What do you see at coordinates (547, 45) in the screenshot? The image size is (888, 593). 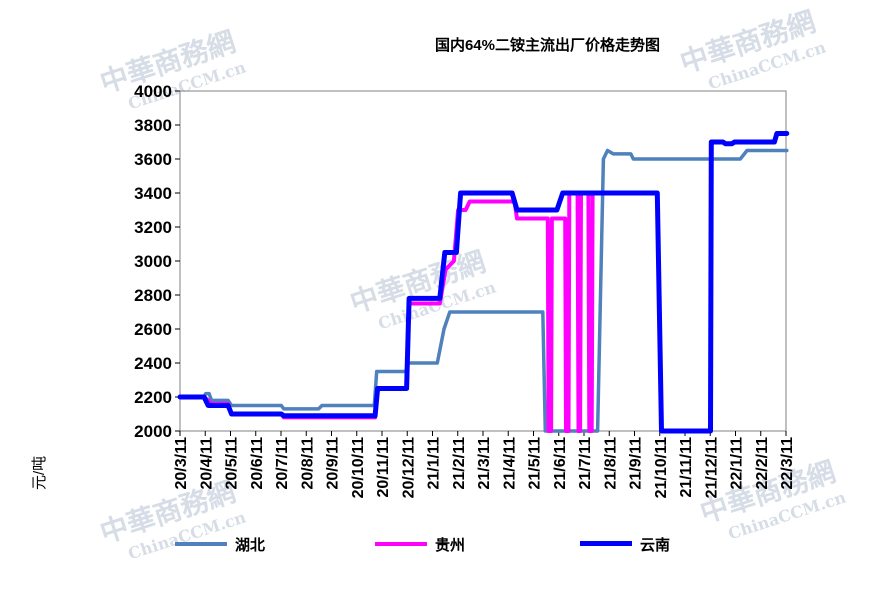 I see `chart-title: 国内64%二铵主流出厂价格走势图` at bounding box center [547, 45].